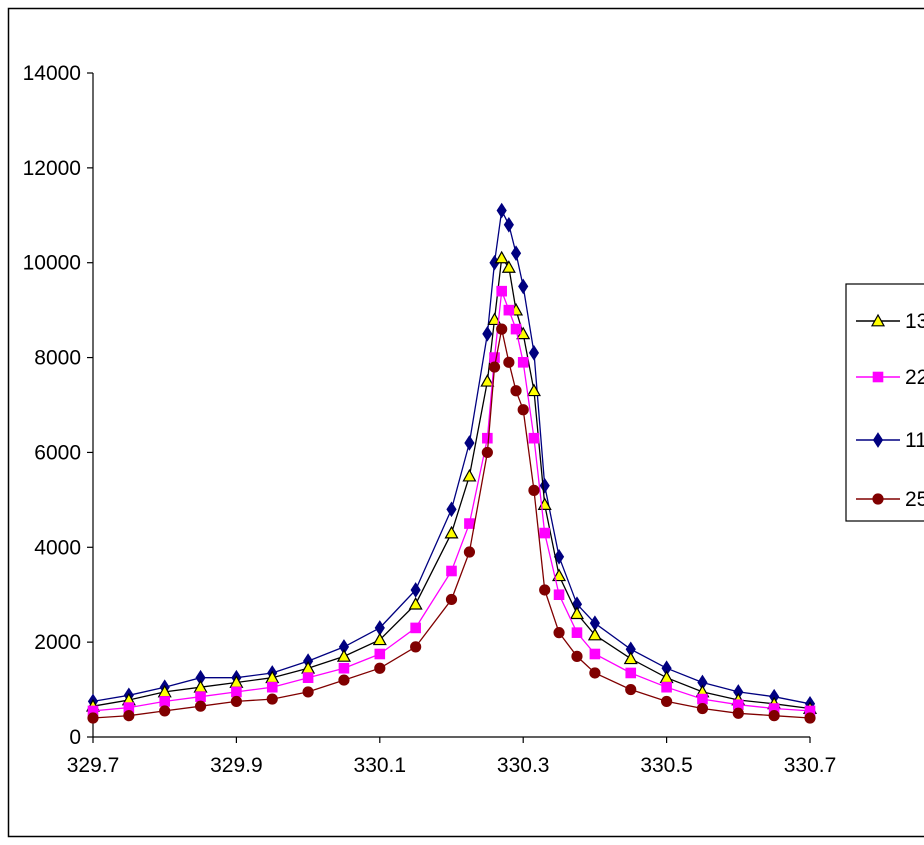 The height and width of the screenshot is (845, 924). What do you see at coordinates (810, 765) in the screenshot?
I see `x-tick-label: 330.7` at bounding box center [810, 765].